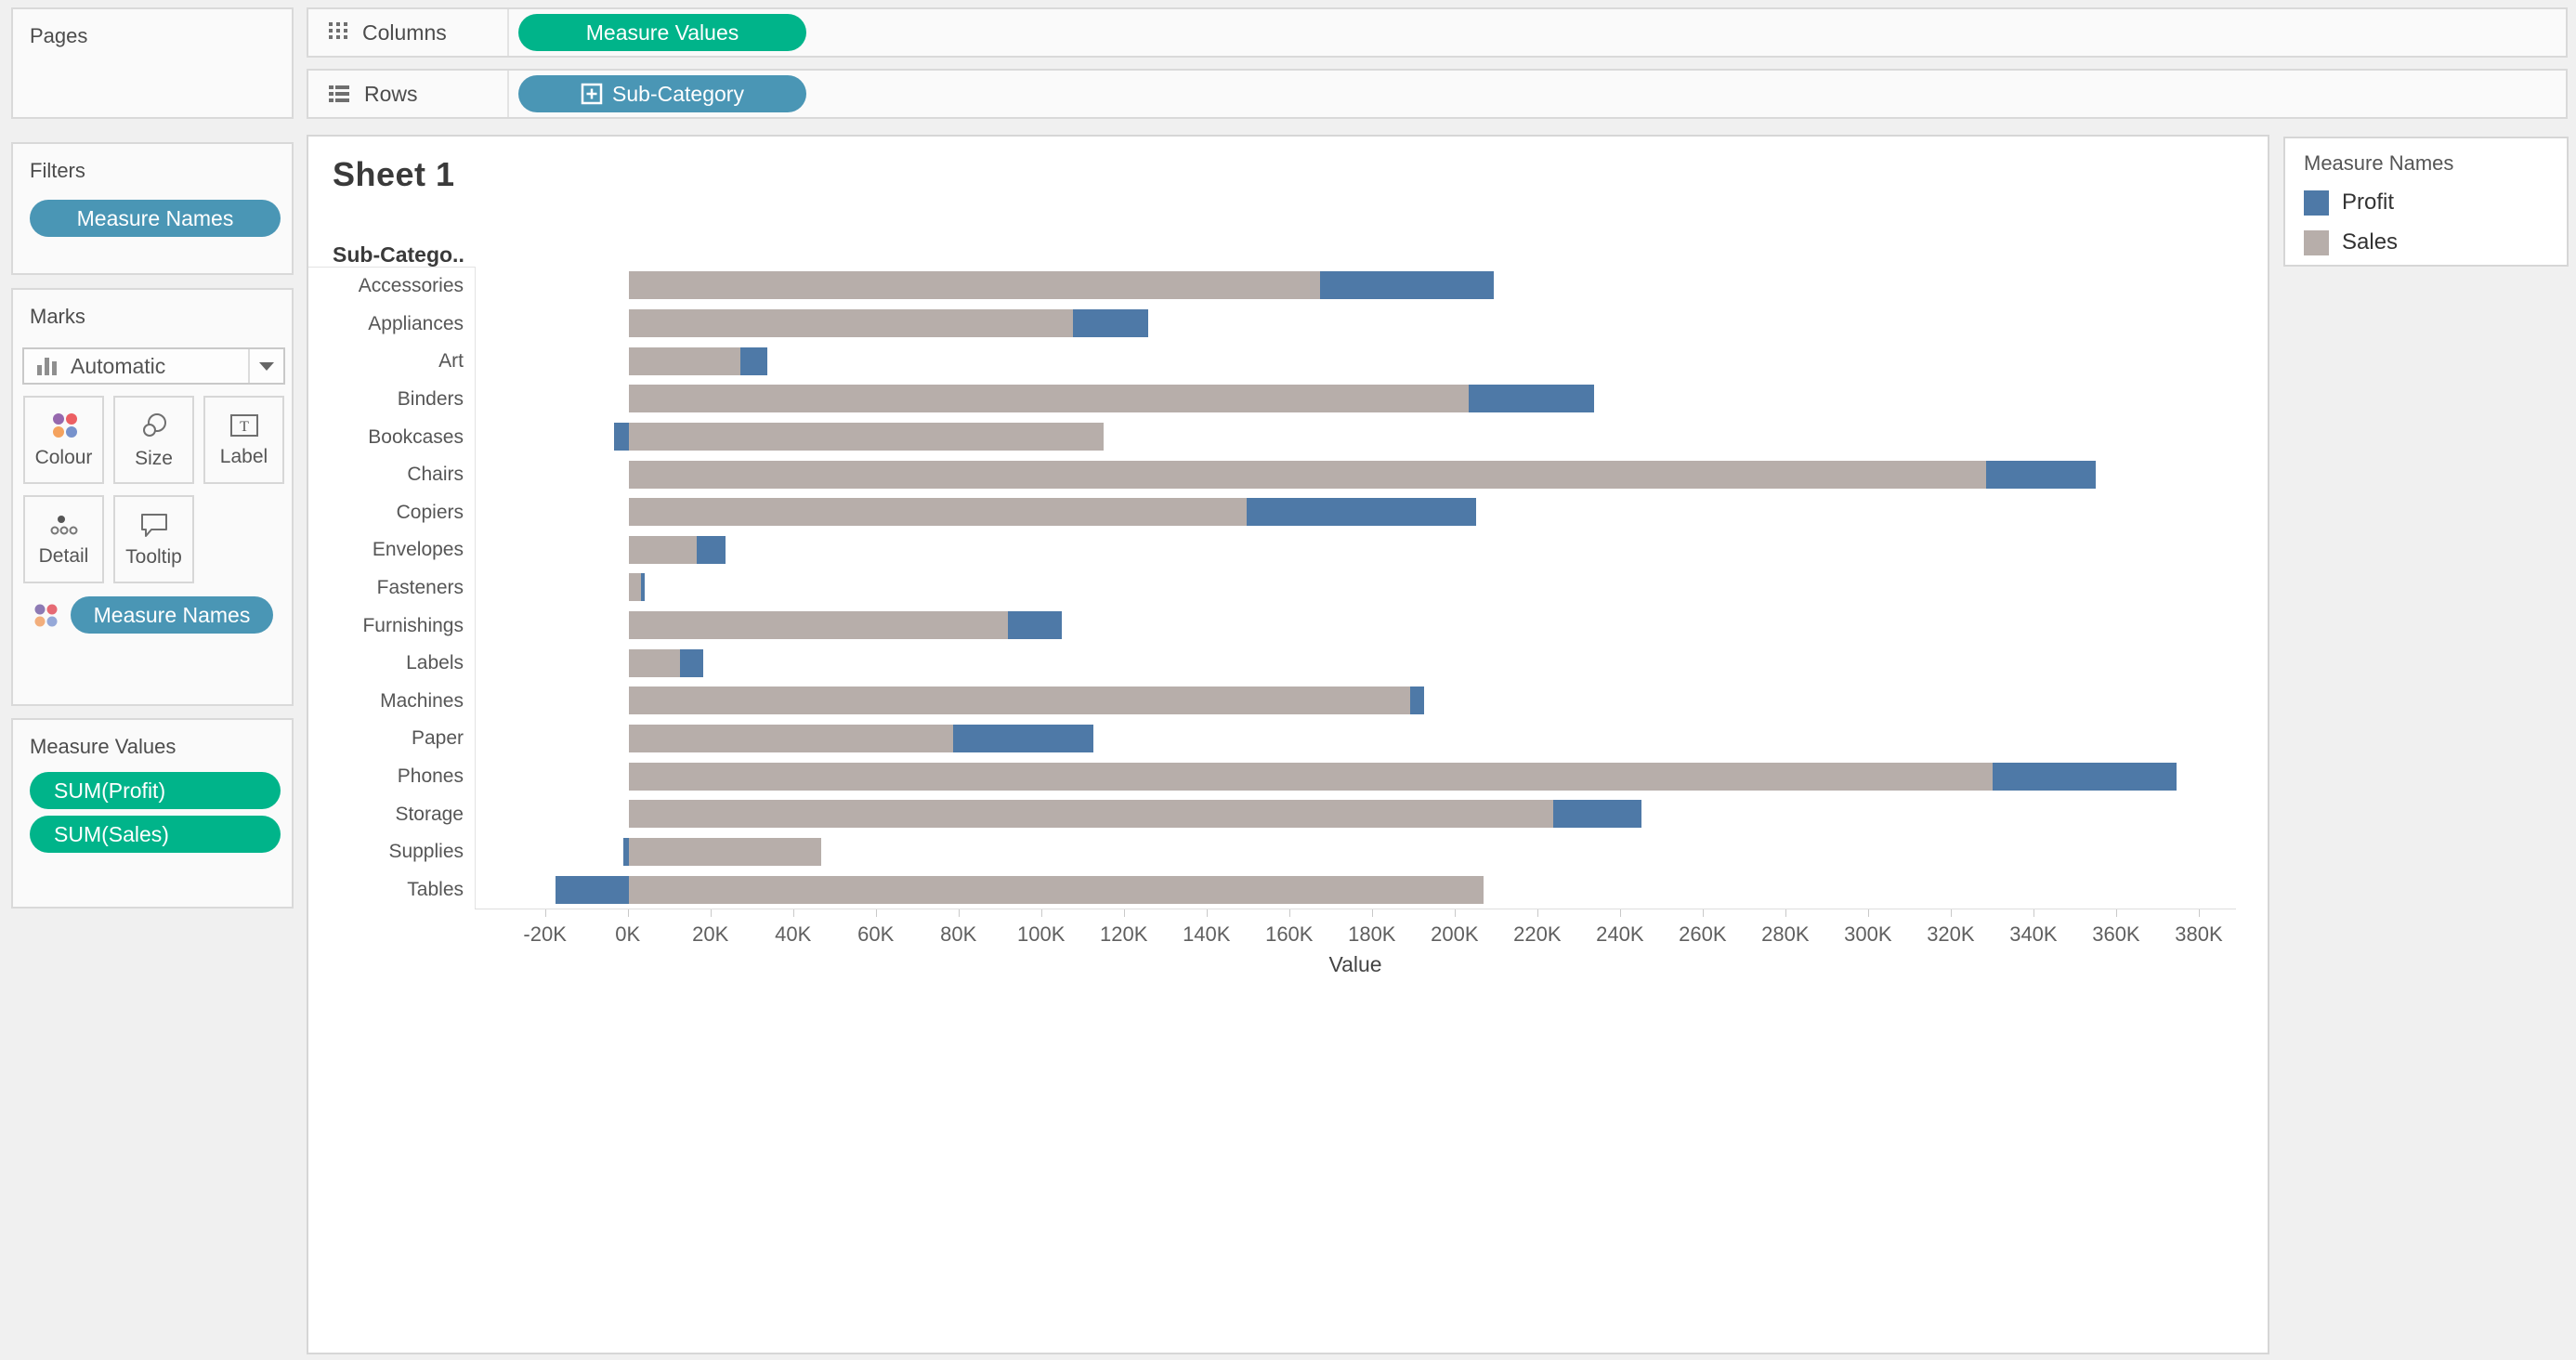 This screenshot has height=1360, width=2576. Describe the element at coordinates (154, 458) in the screenshot. I see `size-button-label: Size` at that location.